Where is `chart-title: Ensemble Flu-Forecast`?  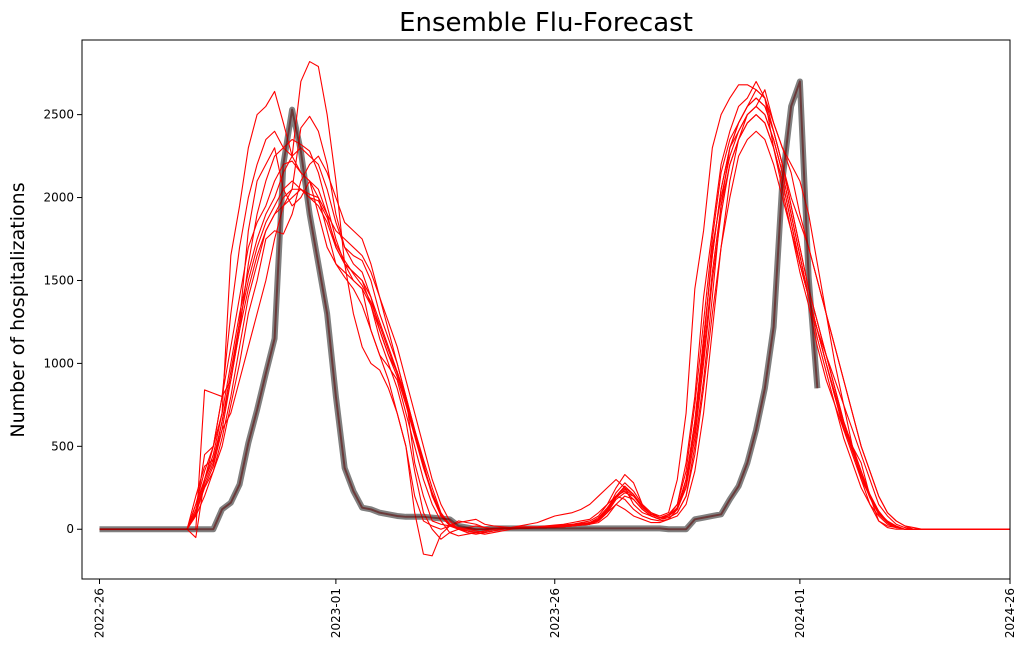 chart-title: Ensemble Flu-Forecast is located at coordinates (546, 23).